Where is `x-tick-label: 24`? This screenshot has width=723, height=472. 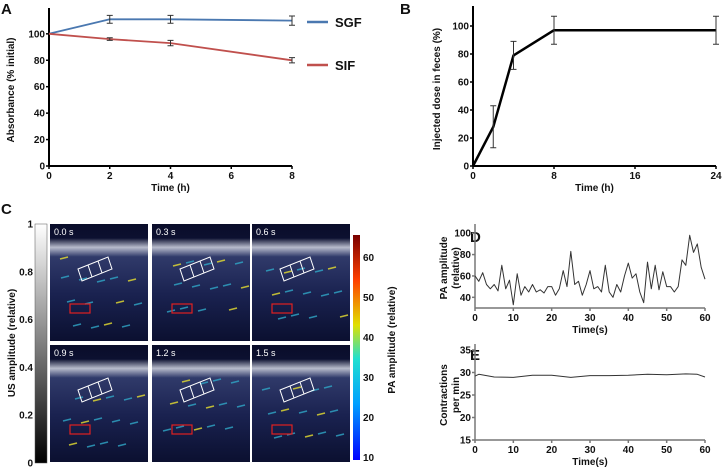
x-tick-label: 24 is located at coordinates (716, 176).